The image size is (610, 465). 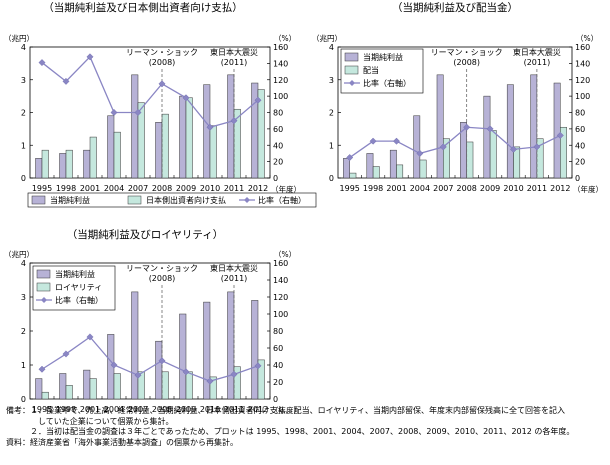 I want to click on x-tick-label: 2001, so click(x=90, y=188).